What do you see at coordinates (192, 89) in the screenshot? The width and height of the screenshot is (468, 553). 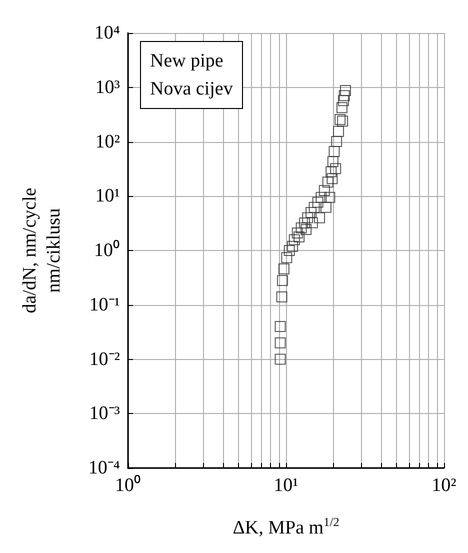 I see `annotation: Nova cijev` at bounding box center [192, 89].